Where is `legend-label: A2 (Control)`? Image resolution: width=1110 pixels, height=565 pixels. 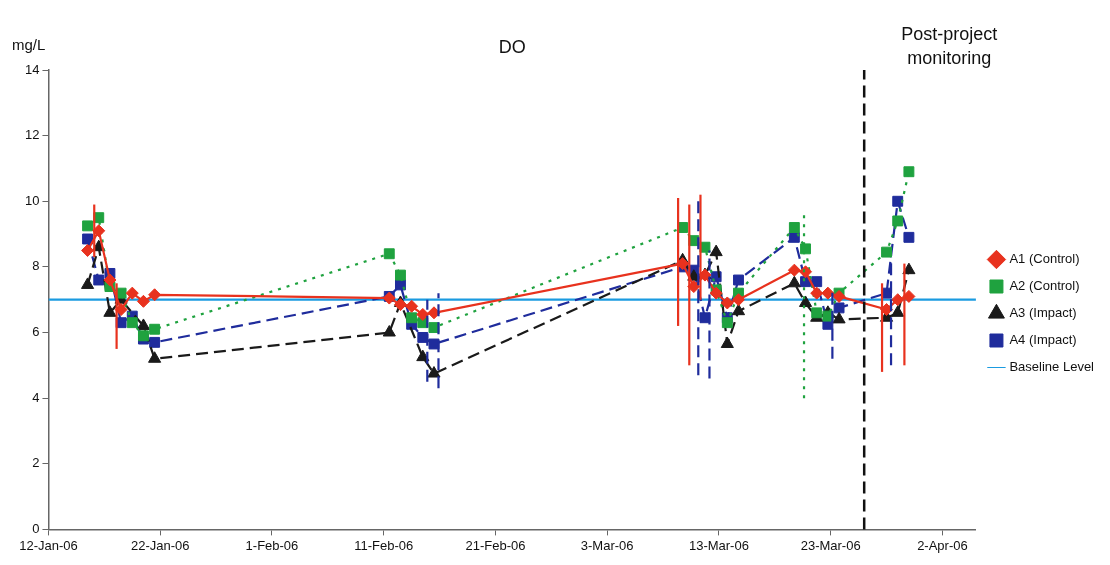
legend-label: A2 (Control) is located at coordinates (1044, 286).